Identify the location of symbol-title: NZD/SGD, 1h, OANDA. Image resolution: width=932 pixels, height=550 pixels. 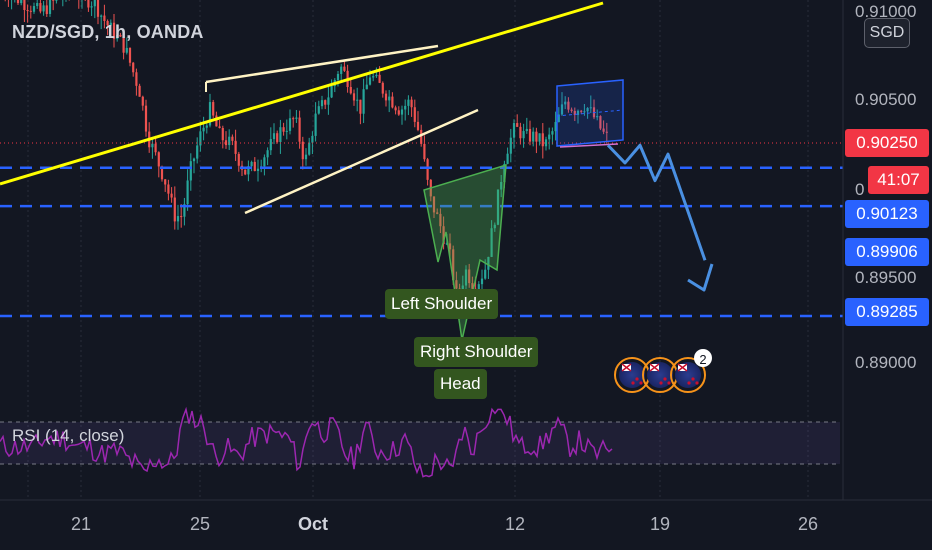
(108, 32).